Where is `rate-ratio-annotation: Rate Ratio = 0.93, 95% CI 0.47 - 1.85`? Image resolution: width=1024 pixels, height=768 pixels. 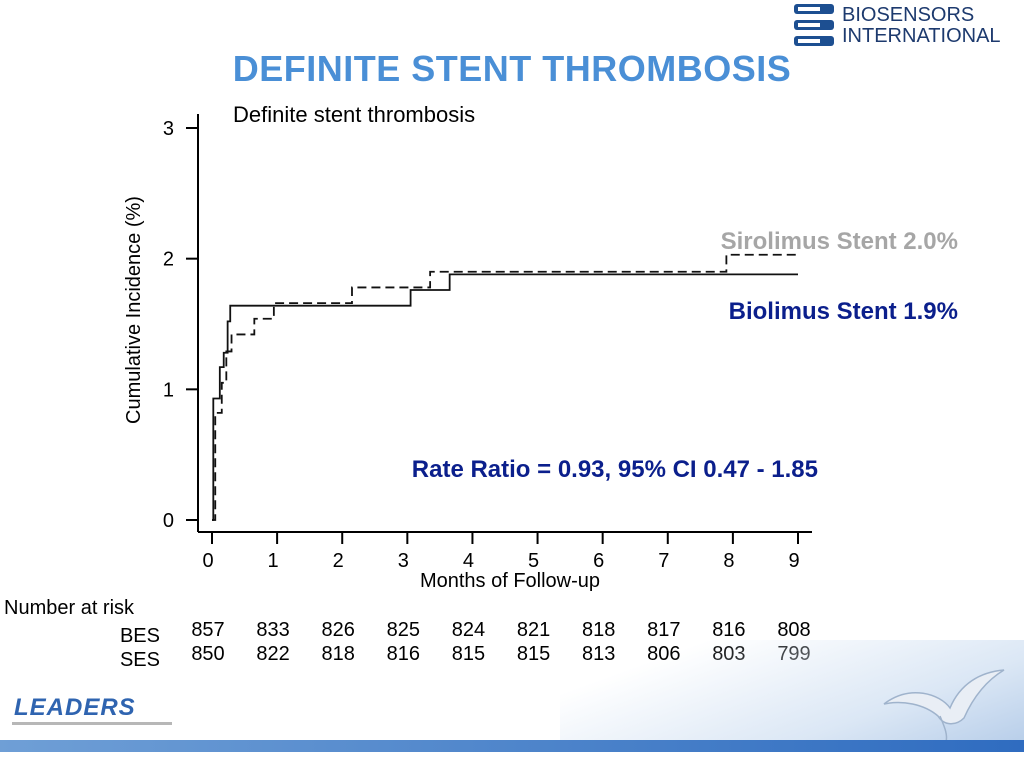 rate-ratio-annotation: Rate Ratio = 0.93, 95% CI 0.47 - 1.85 is located at coordinates (615, 469).